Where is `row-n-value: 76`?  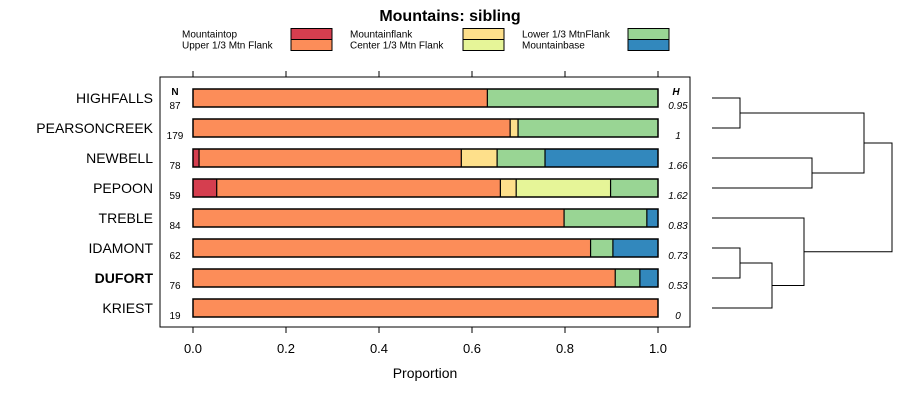 row-n-value: 76 is located at coordinates (175, 286).